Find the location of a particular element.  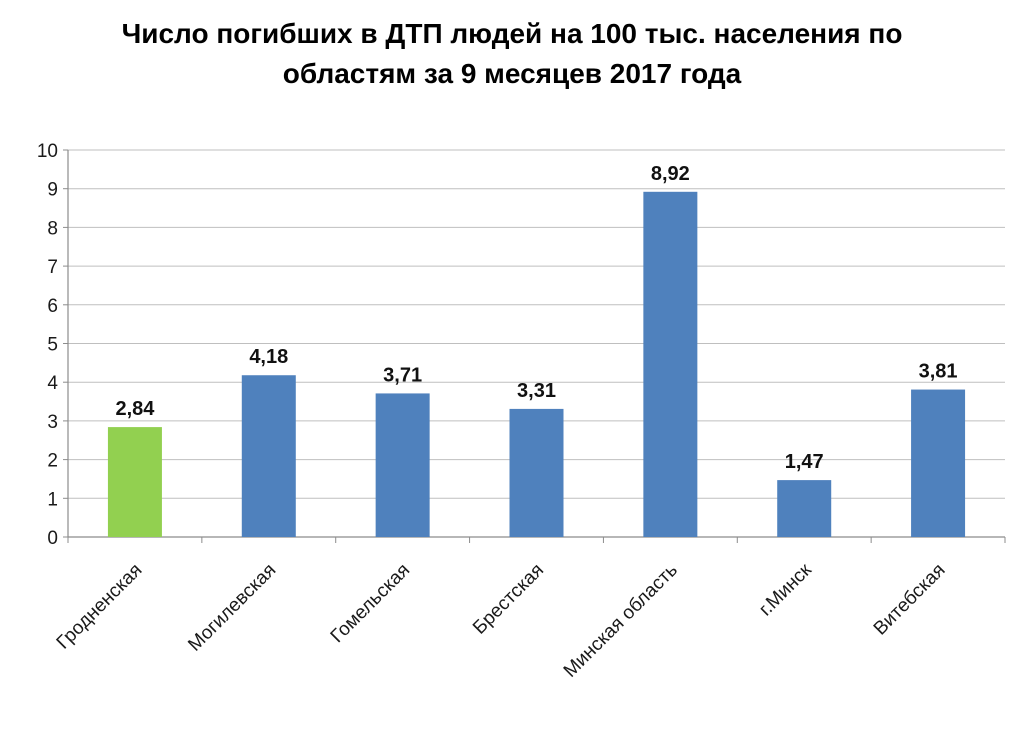

category-label: Гомельская is located at coordinates (370, 603).